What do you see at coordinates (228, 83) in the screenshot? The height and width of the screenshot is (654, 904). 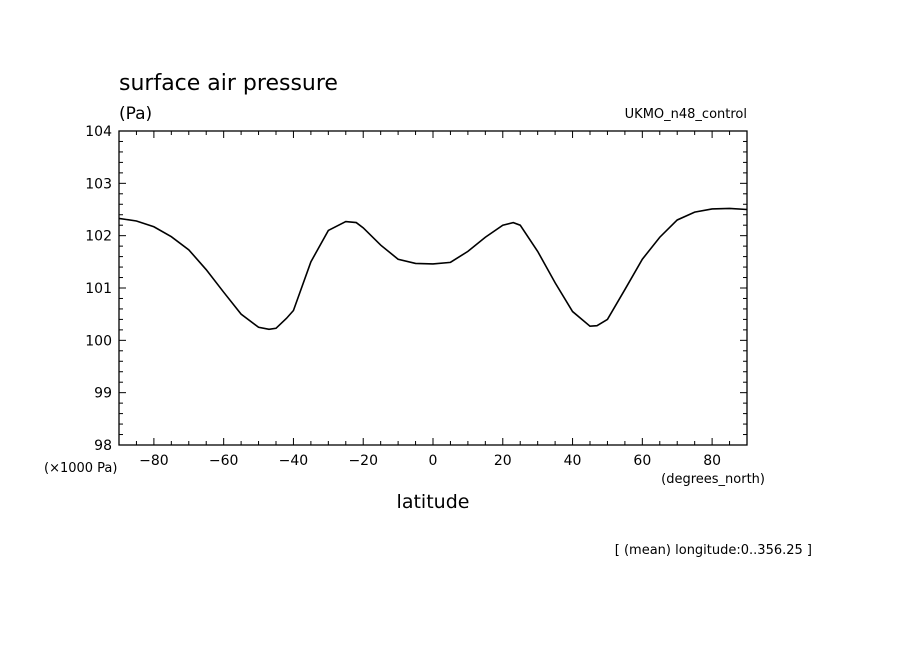 I see `chart-title: surface air pressure` at bounding box center [228, 83].